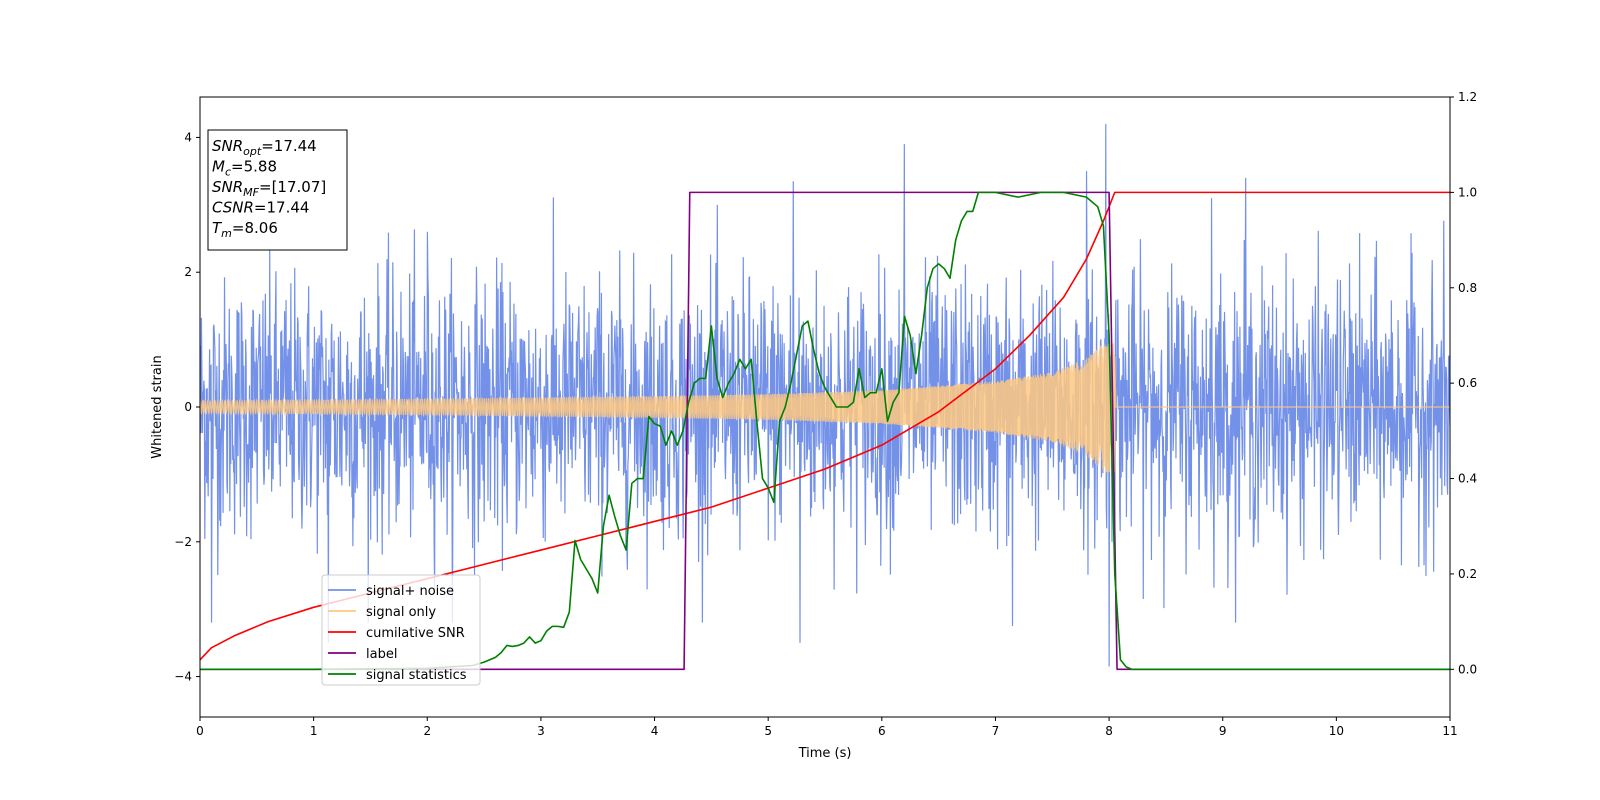 This screenshot has width=1600, height=800. I want to click on info-box-line: SNRopt=17.44, so click(264, 147).